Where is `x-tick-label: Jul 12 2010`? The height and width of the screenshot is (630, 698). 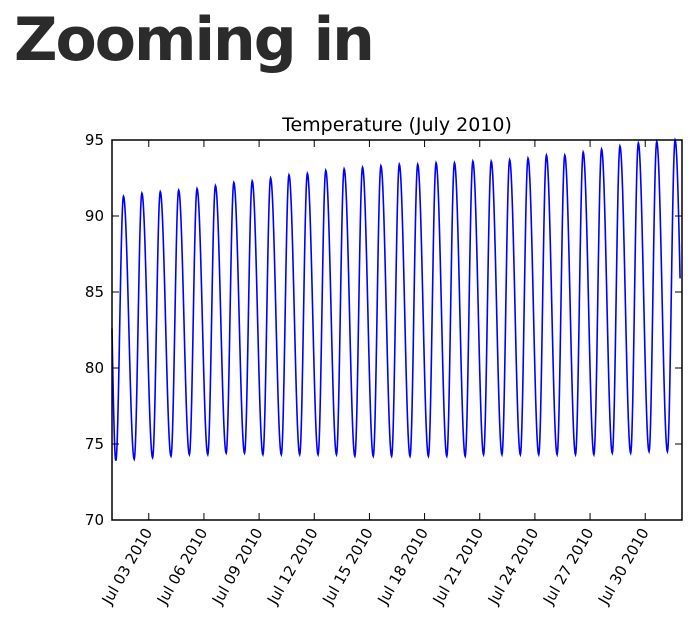 x-tick-label: Jul 12 2010 is located at coordinates (292, 566).